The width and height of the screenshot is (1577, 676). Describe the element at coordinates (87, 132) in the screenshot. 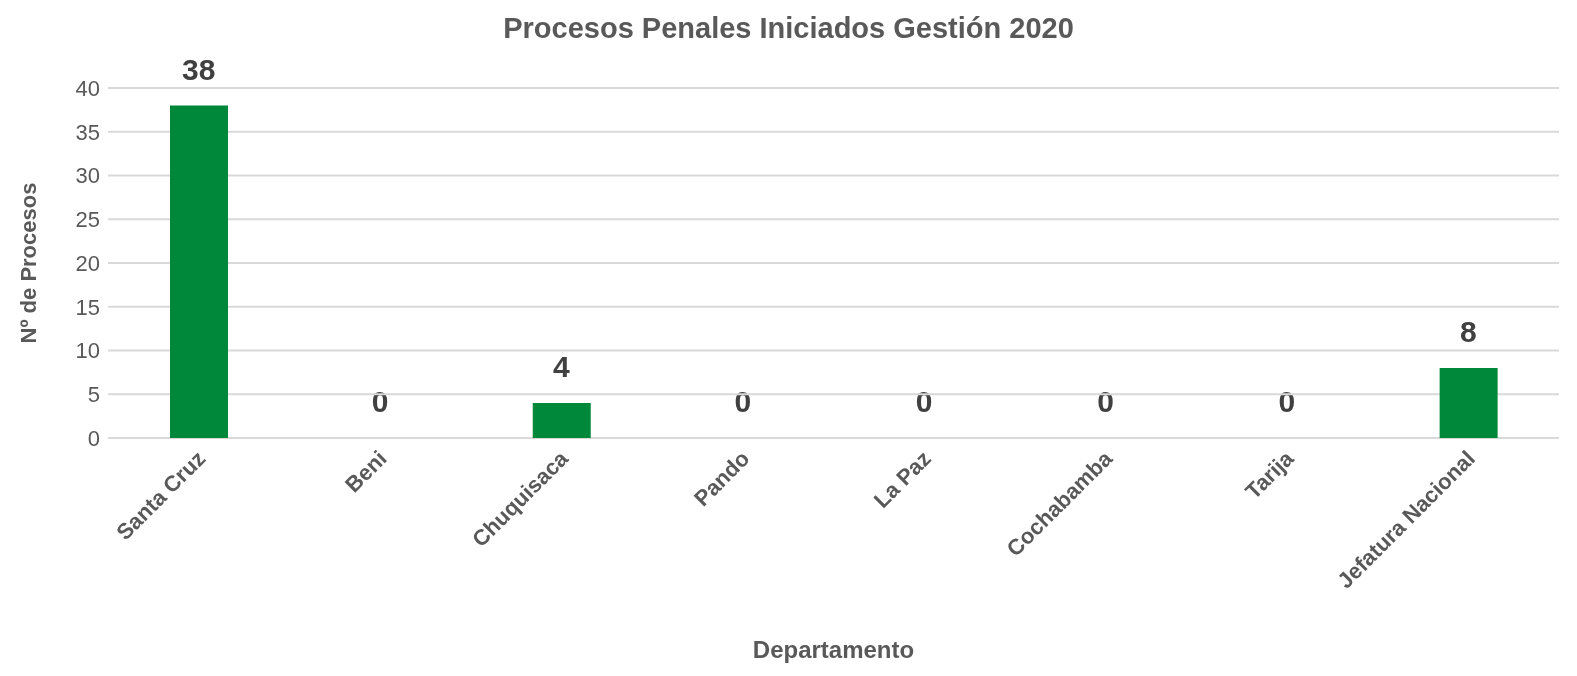

I see `y-tick-label: 35` at that location.